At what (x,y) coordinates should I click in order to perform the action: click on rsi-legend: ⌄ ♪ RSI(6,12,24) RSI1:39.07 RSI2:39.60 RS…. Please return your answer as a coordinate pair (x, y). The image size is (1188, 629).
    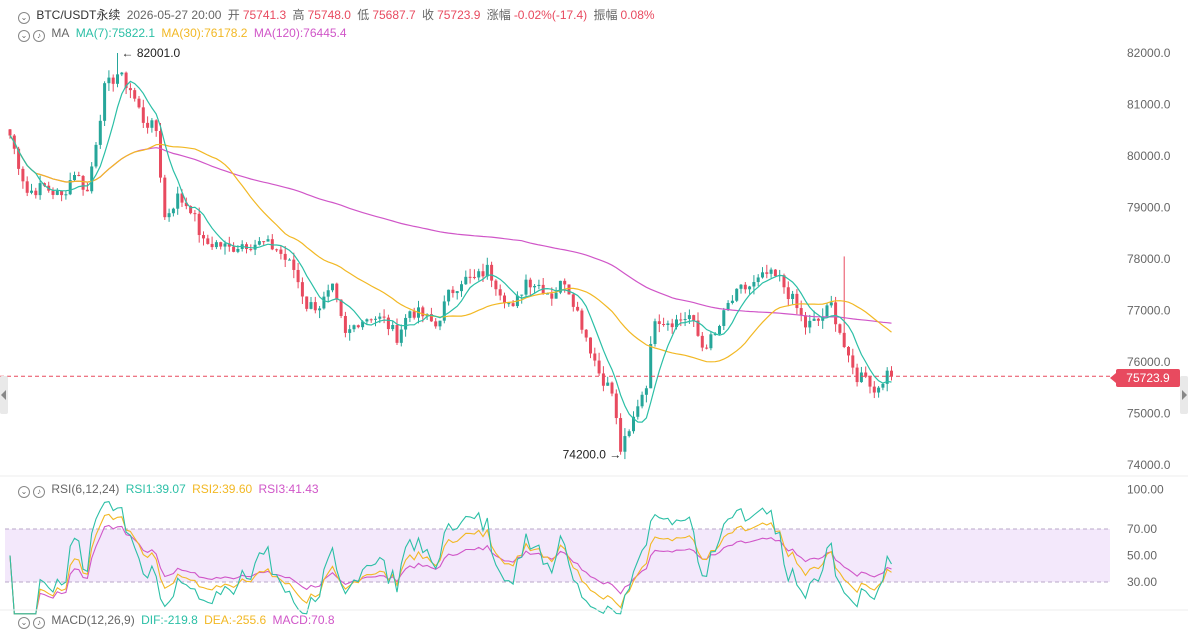
    Looking at the image, I should click on (170, 490).